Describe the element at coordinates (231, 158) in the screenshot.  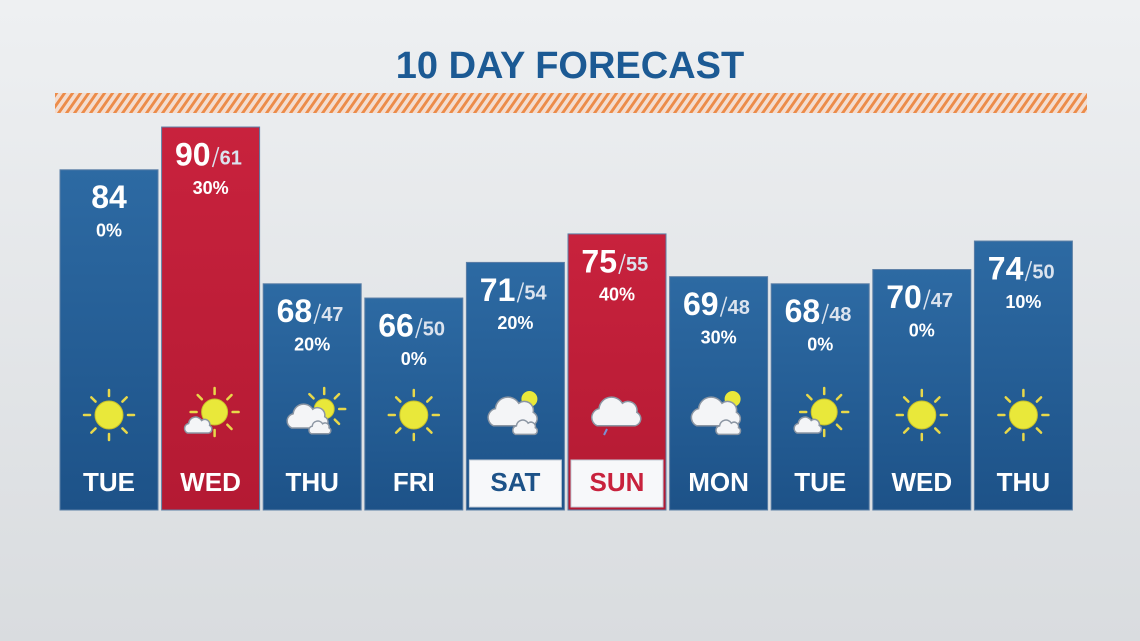
I see `low-temp: 61` at that location.